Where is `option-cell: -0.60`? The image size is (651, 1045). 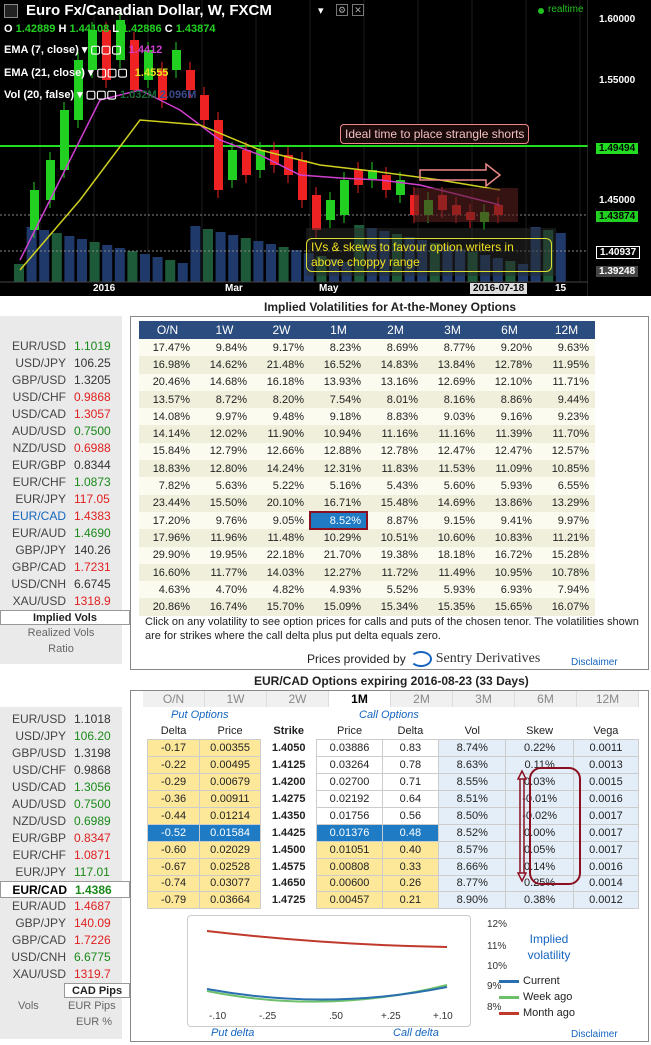
option-cell: -0.60 is located at coordinates (173, 849).